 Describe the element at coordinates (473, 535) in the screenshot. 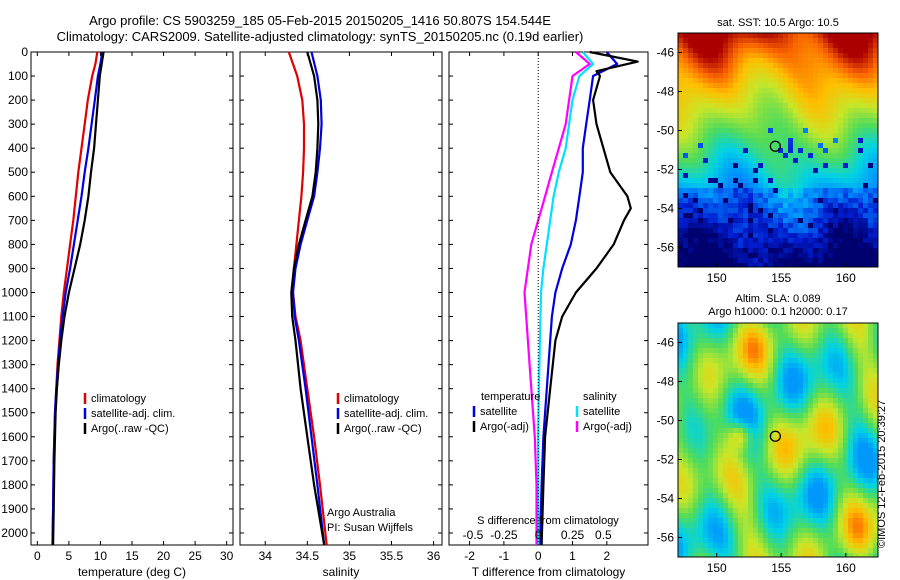

I see `s-tick-label: -0.5` at that location.